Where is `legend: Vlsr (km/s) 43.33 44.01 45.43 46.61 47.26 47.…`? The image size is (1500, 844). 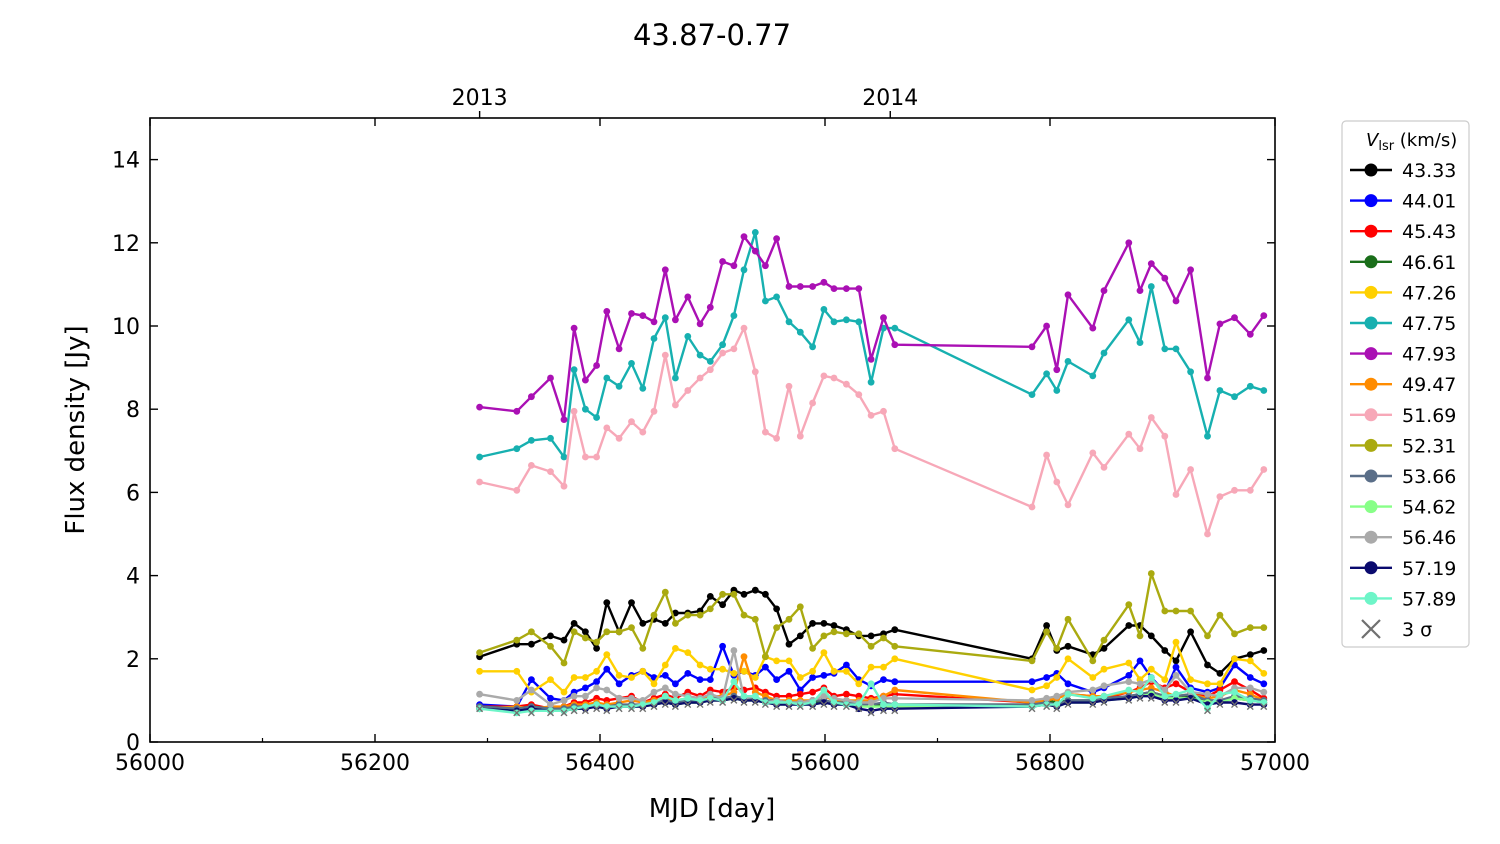
legend: Vlsr (km/s) 43.33 44.01 45.43 46.61 47.26 47.… is located at coordinates (1405, 384).